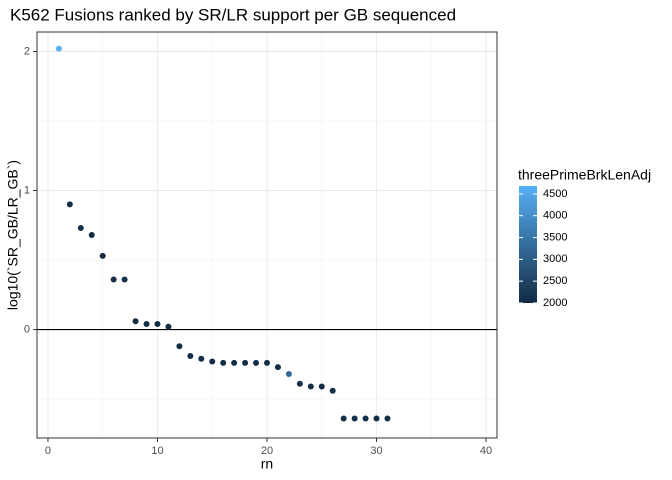  Describe the element at coordinates (584, 175) in the screenshot. I see `legend-title: threePrimeBrkLenAdj` at that location.